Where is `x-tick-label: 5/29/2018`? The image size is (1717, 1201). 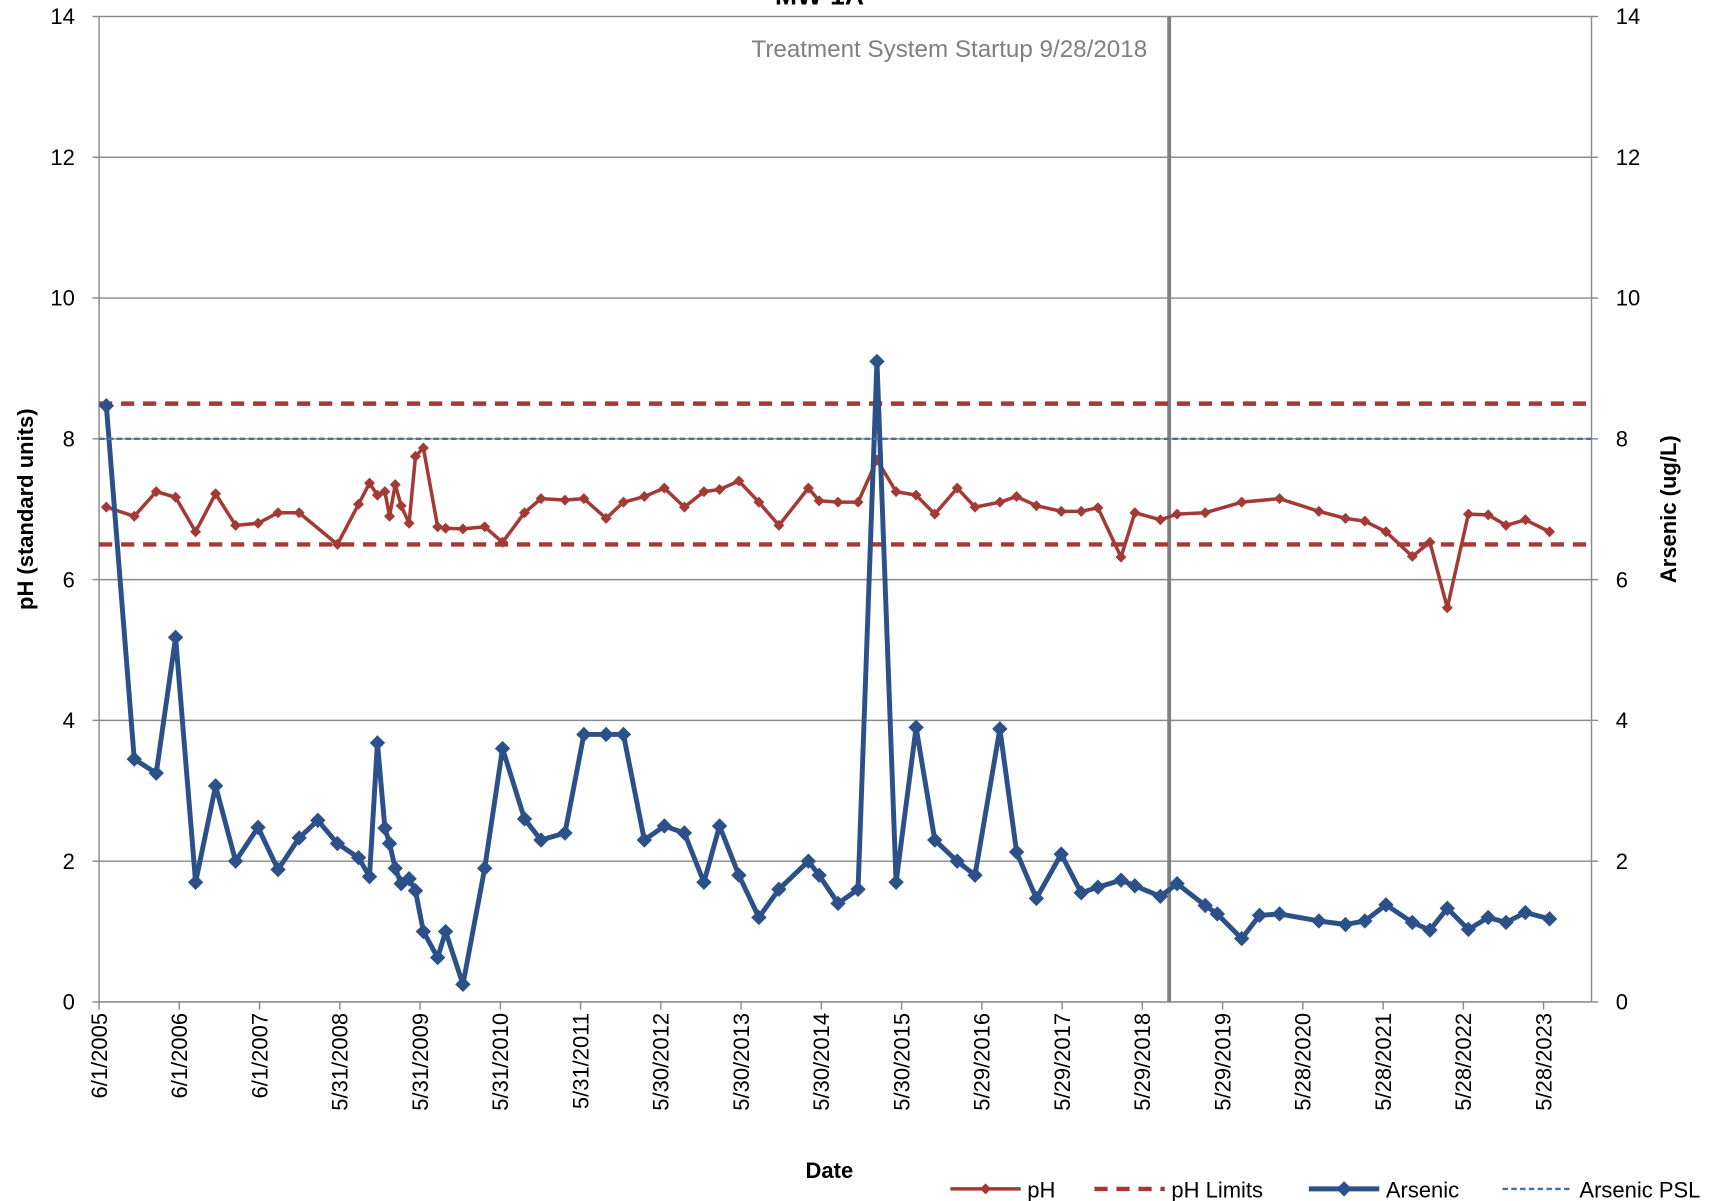
x-tick-label: 5/29/2018 is located at coordinates (1142, 1062).